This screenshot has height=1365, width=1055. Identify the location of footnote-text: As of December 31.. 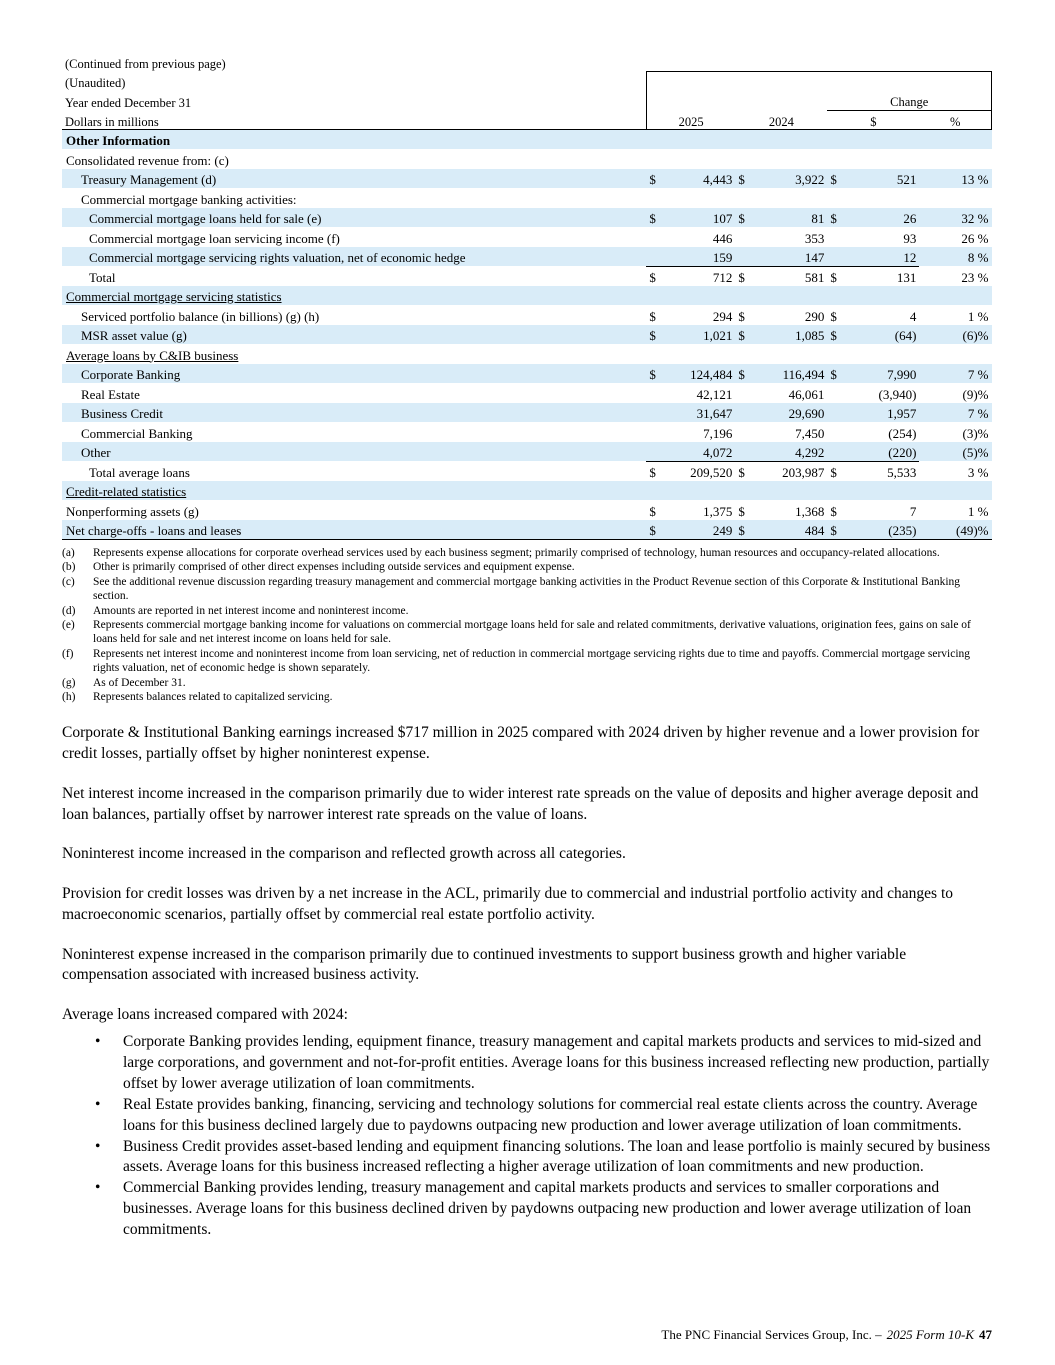
(139, 682).